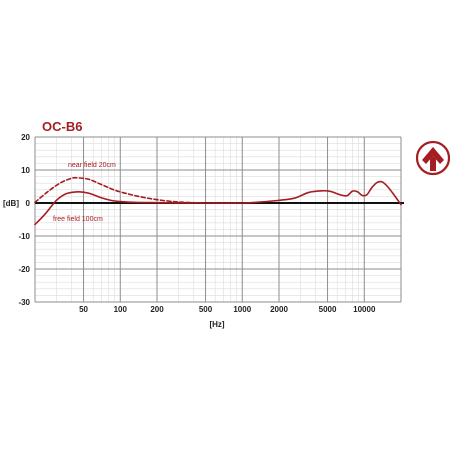 This screenshot has width=450, height=455. Describe the element at coordinates (120, 190) in the screenshot. I see `series-line-near-field` at that location.